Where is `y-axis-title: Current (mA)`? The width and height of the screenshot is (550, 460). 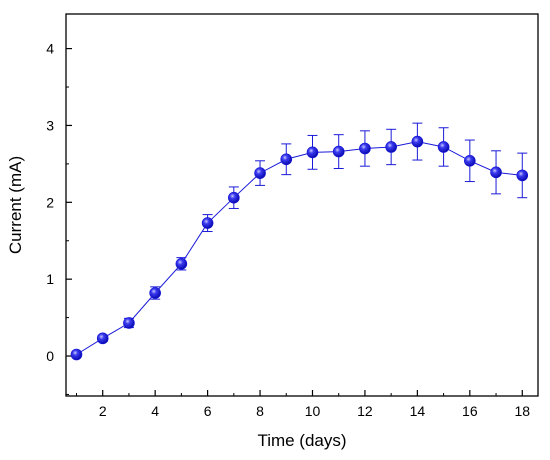
y-axis-title: Current (mA) is located at coordinates (15, 205).